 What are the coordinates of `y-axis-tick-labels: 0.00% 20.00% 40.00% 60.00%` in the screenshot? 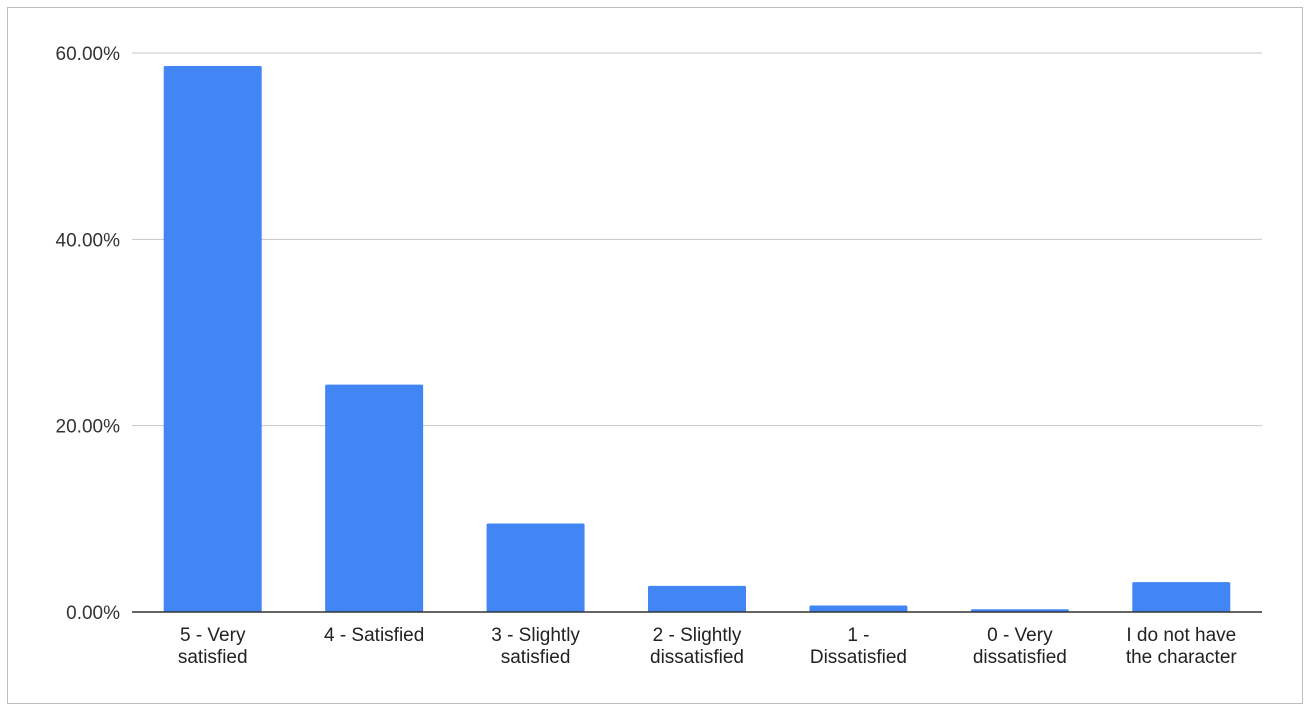 It's located at (88, 334).